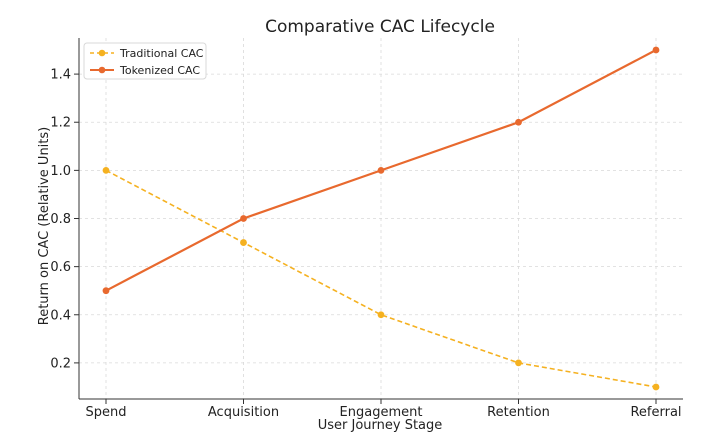  Describe the element at coordinates (106, 412) in the screenshot. I see `x-tick-label: Spend` at that location.